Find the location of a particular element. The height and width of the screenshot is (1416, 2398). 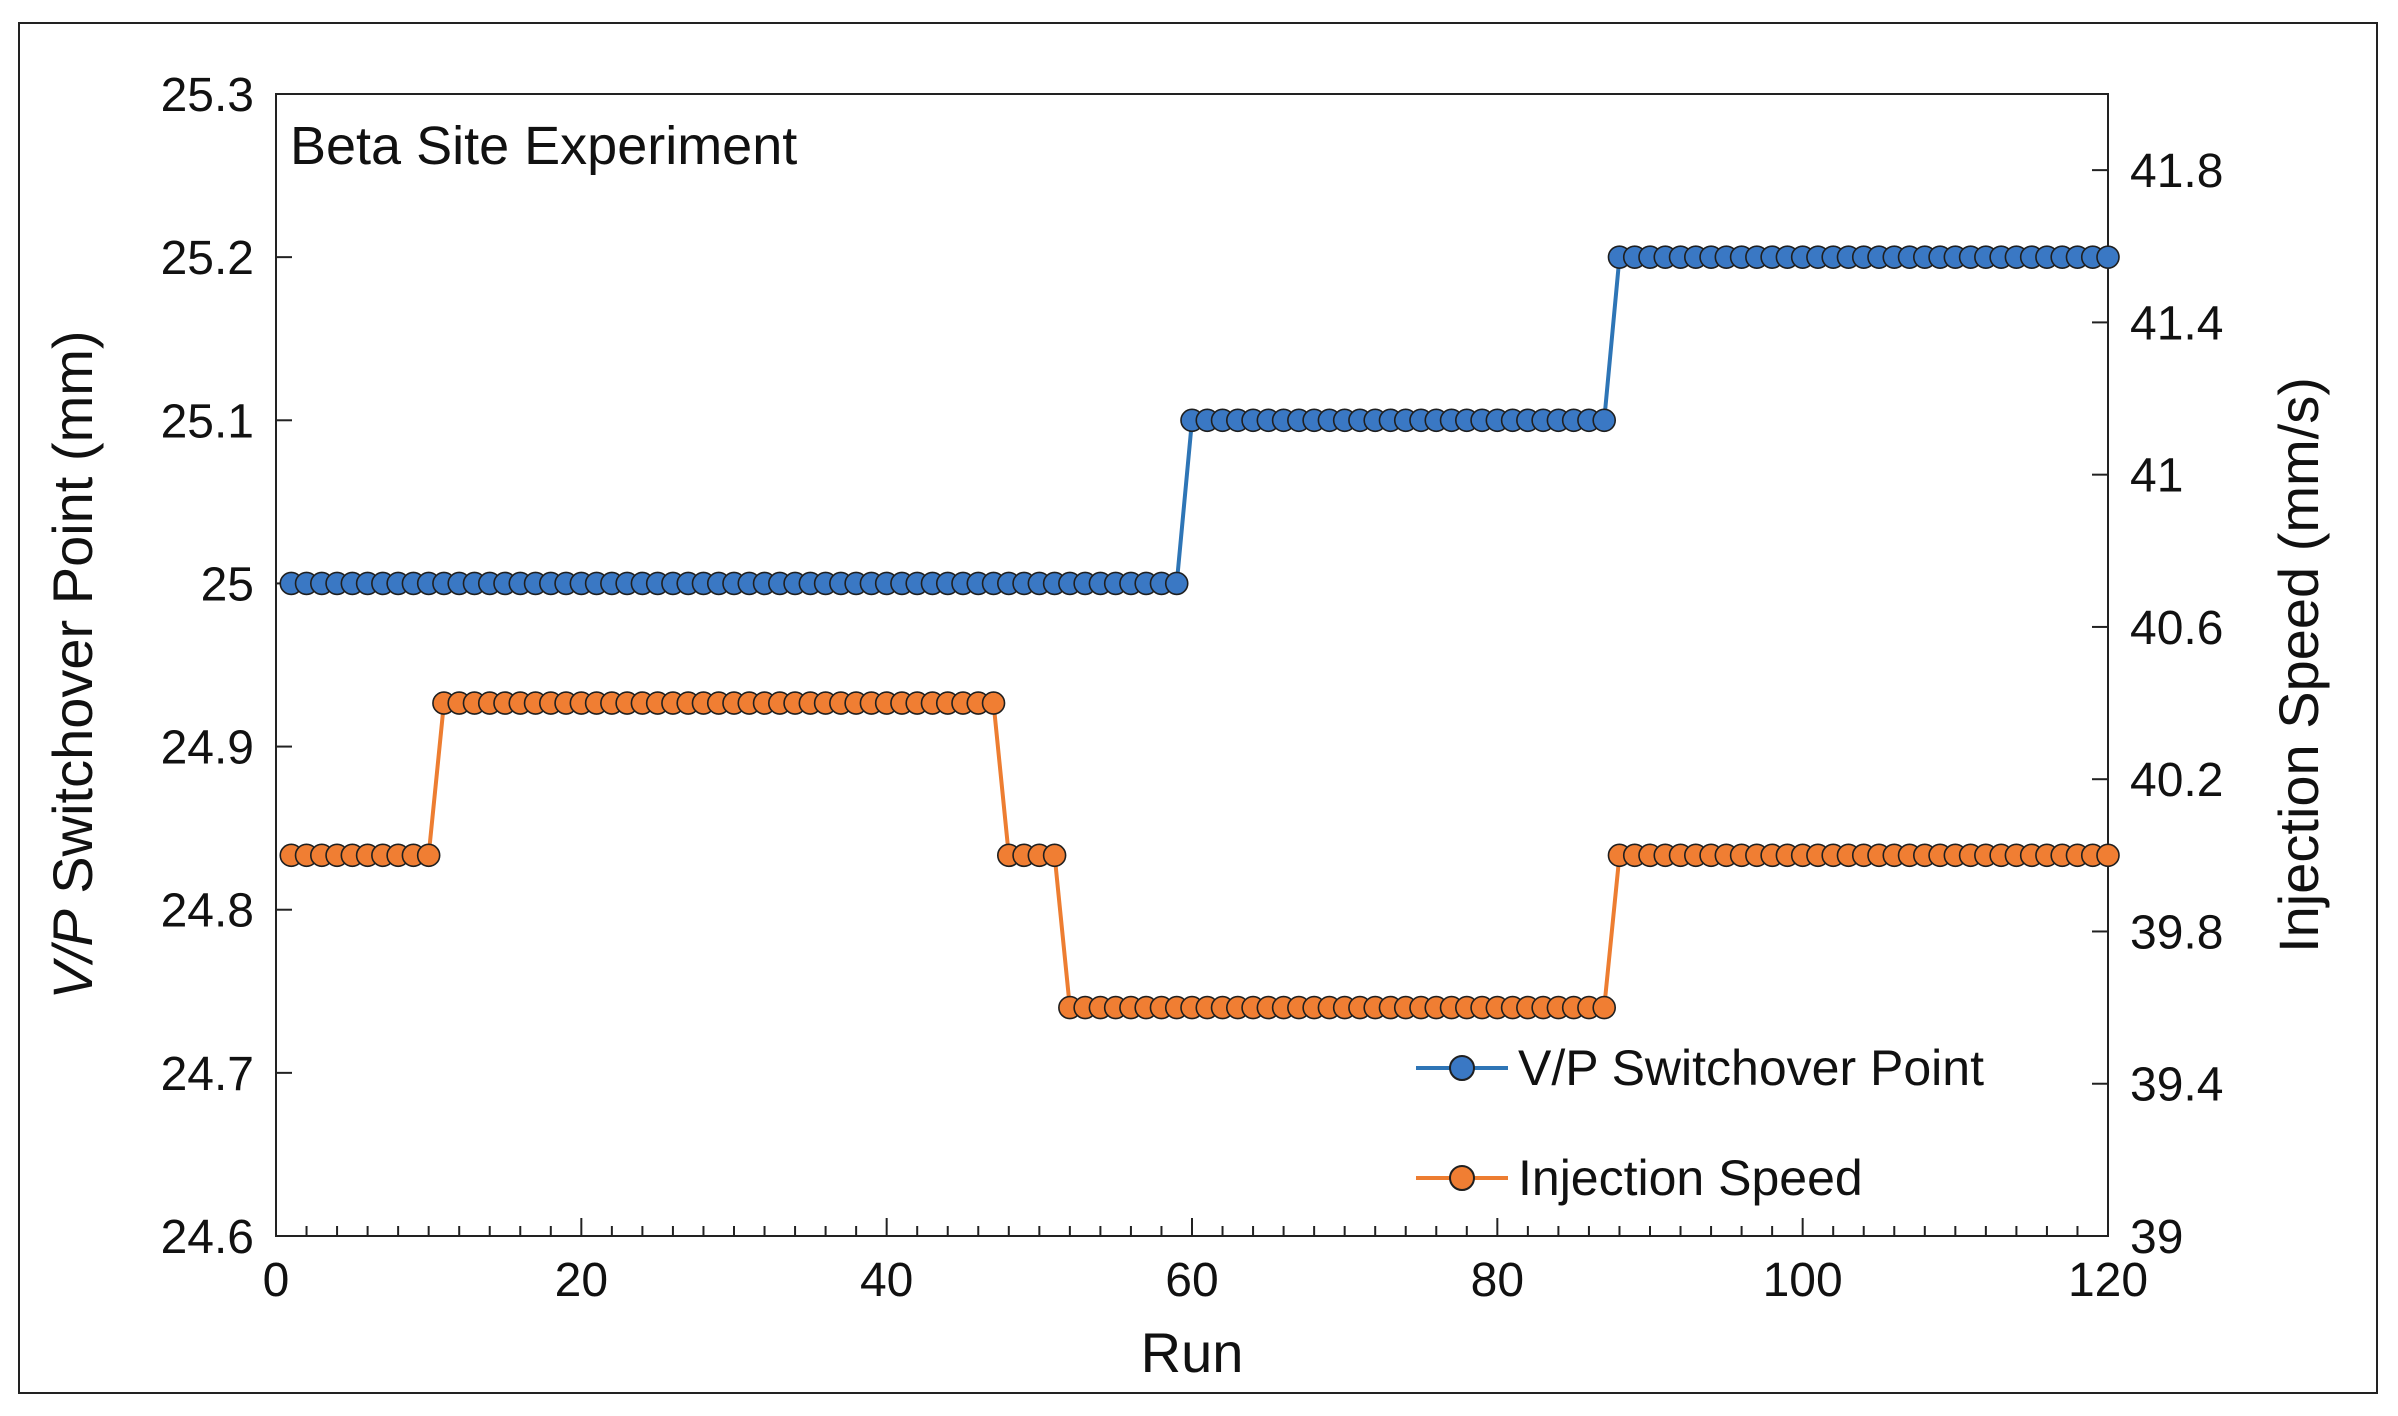

y-axis-right-title: Injection Speed (mm/s) is located at coordinates (2298, 665).